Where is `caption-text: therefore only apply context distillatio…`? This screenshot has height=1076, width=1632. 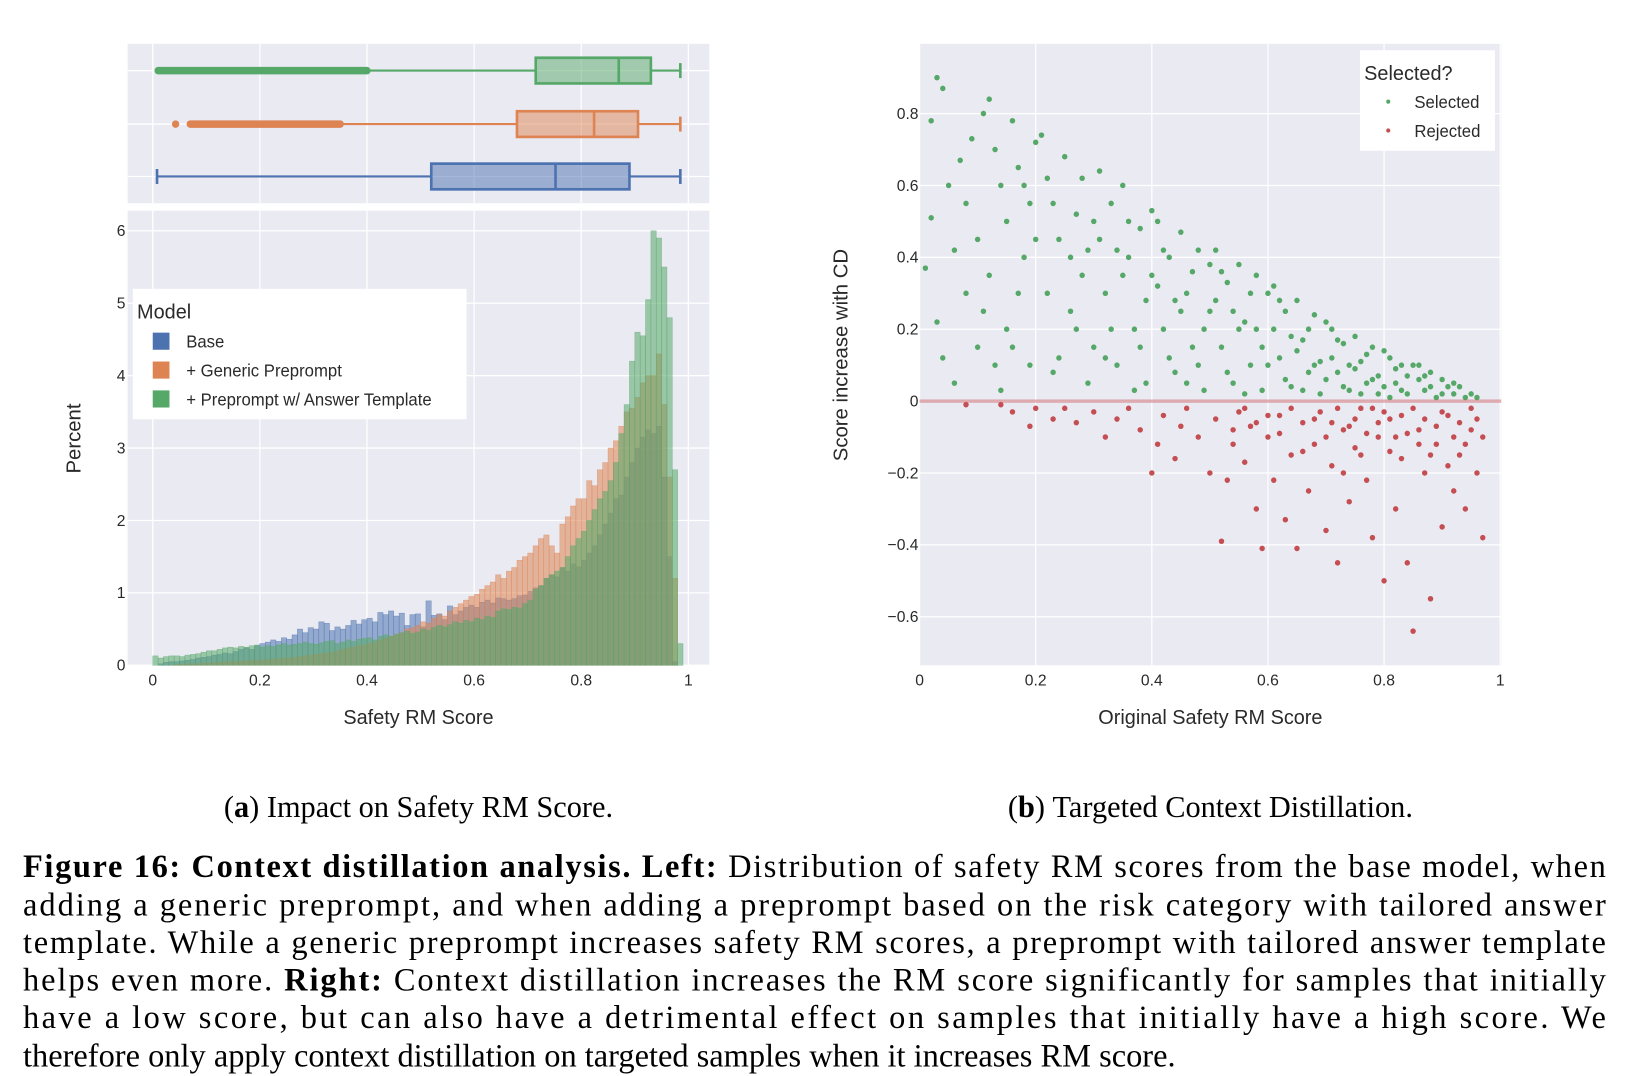
caption-text: therefore only apply context distillatio… is located at coordinates (599, 1056).